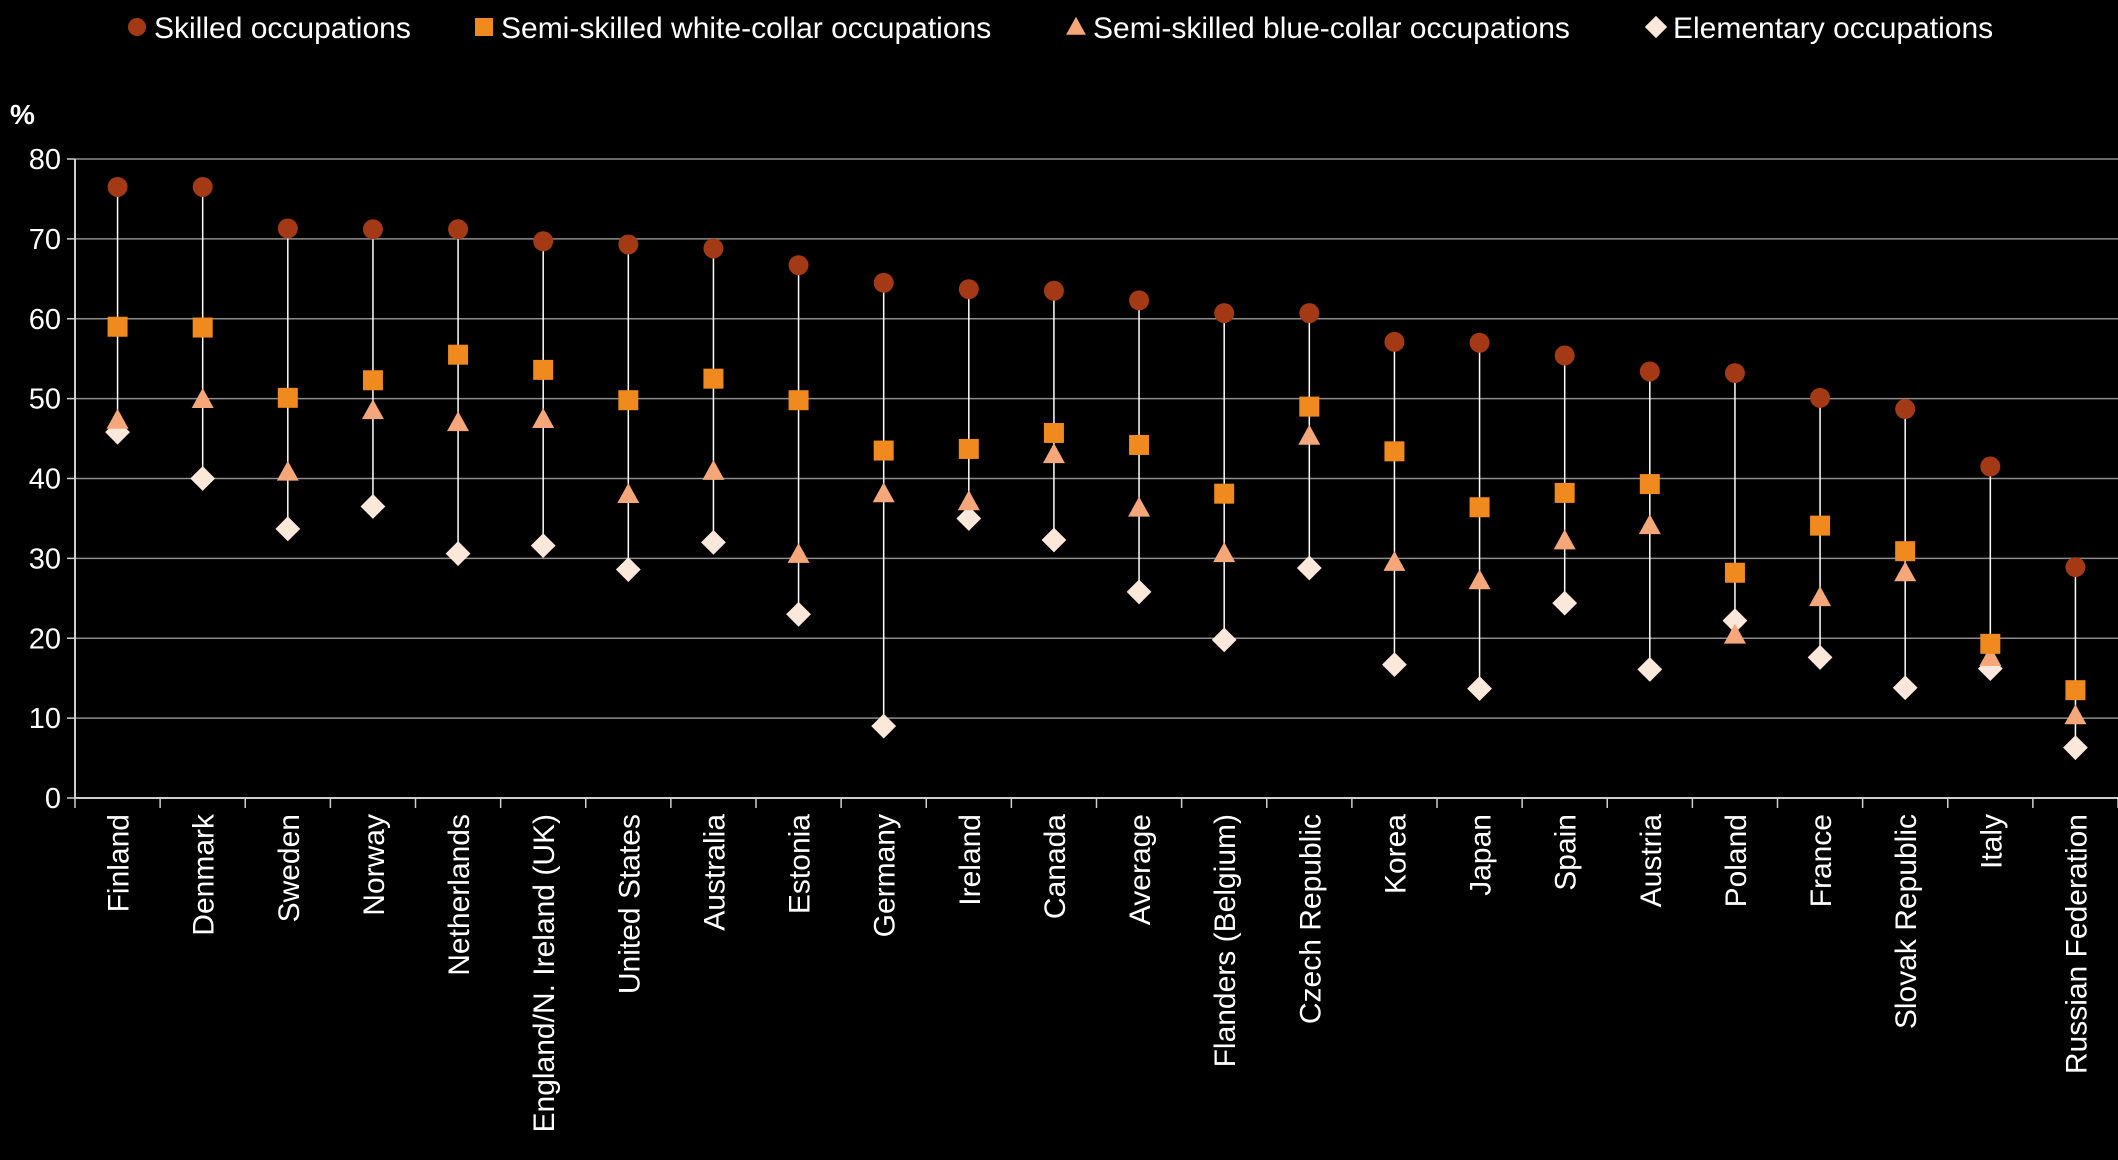  Describe the element at coordinates (53, 799) in the screenshot. I see `y-tick-label: 0` at that location.